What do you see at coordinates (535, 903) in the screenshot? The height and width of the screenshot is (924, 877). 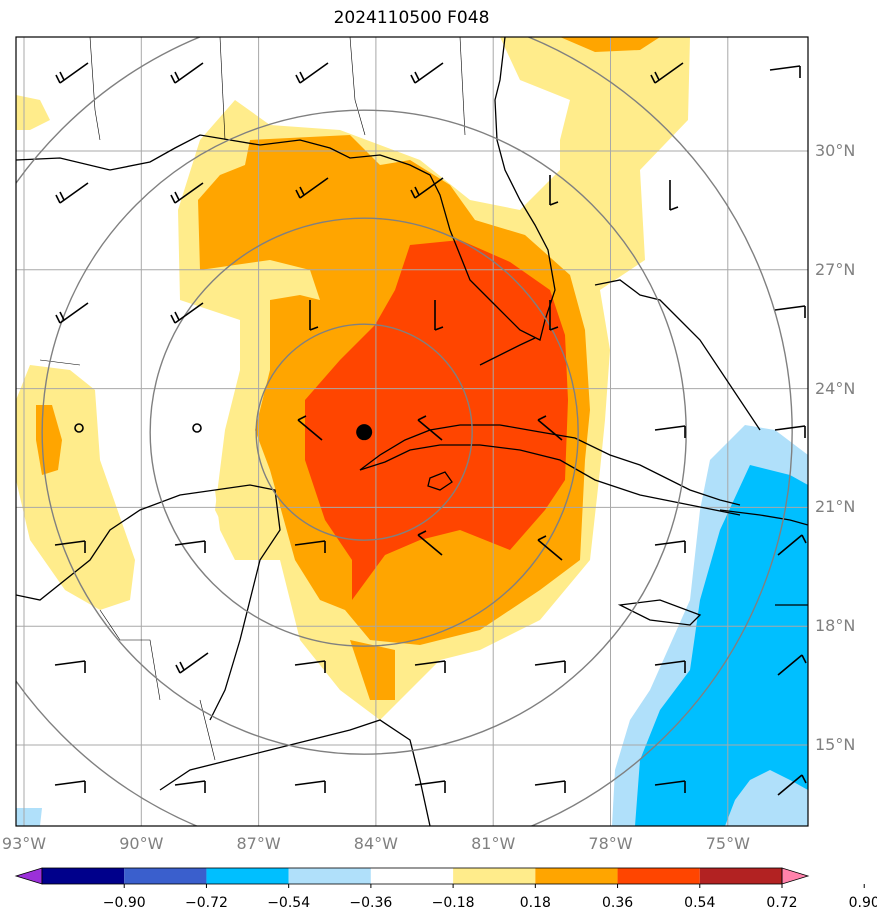 I see `colorbar-tick-label: 0.18` at bounding box center [535, 903].